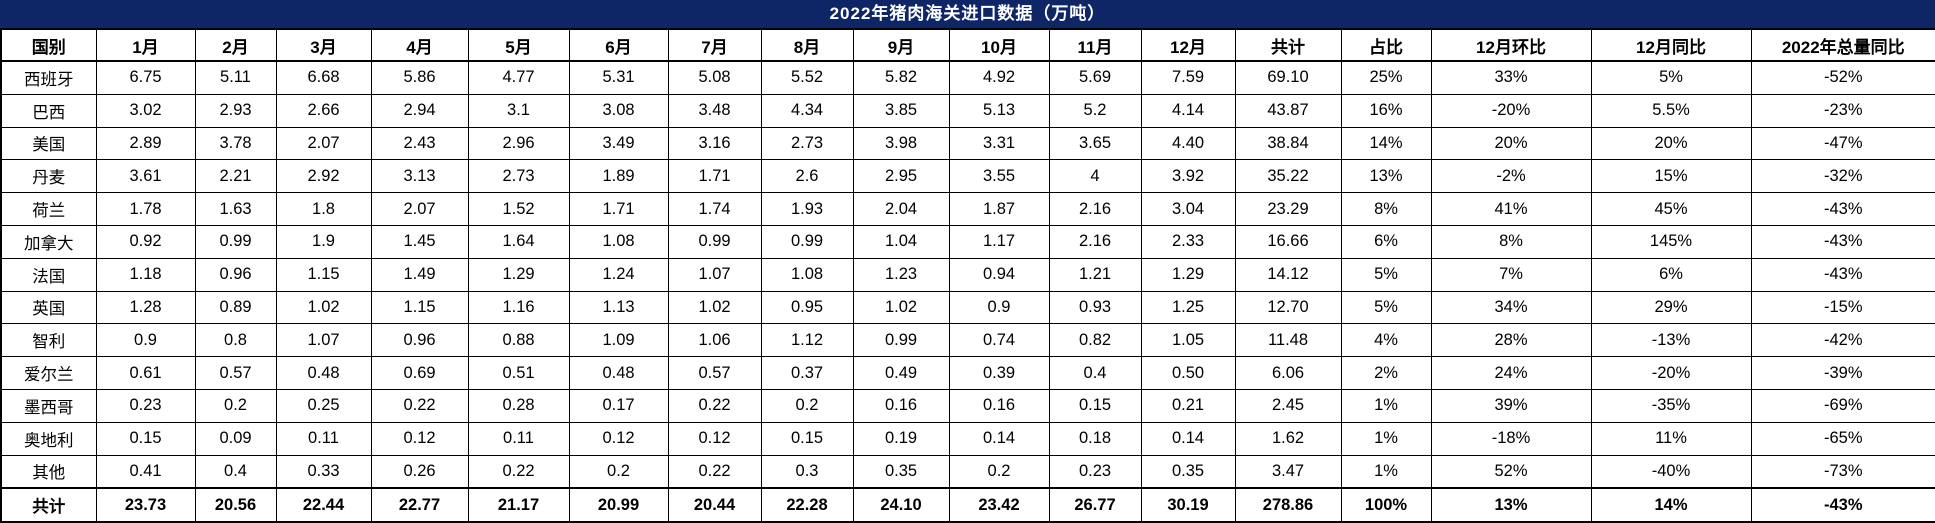 This screenshot has width=1935, height=523. I want to click on value-cell: 1.63, so click(235, 209).